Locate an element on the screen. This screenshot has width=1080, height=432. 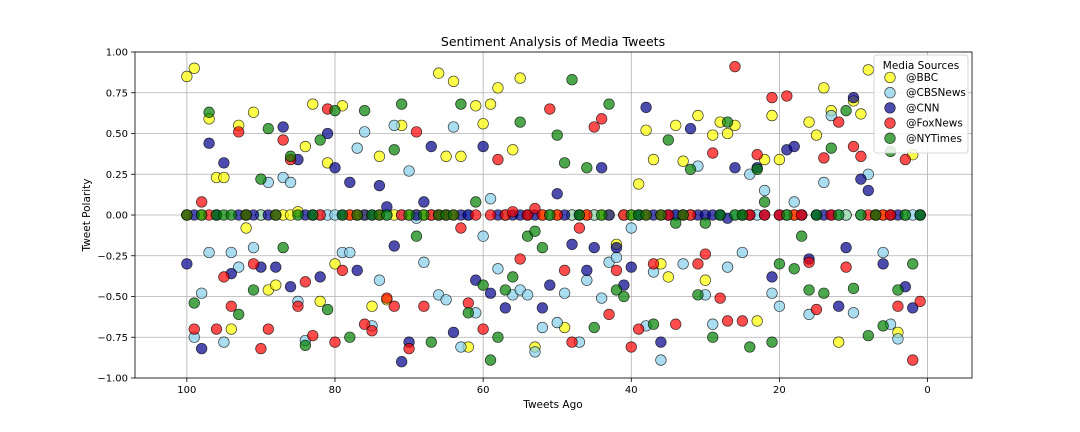
legend-marker-cbsnews is located at coordinates (890, 93).